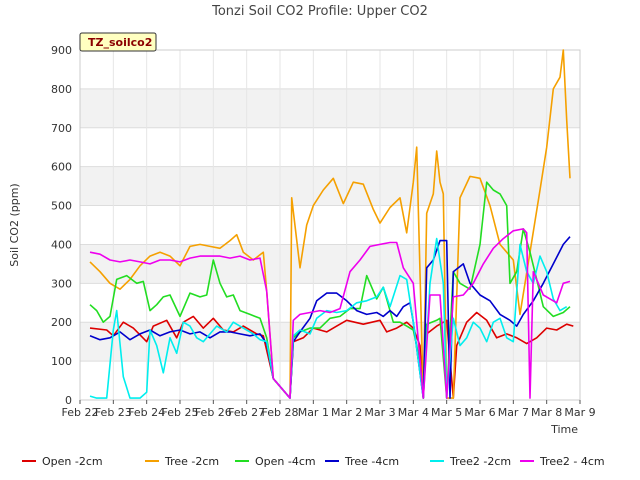 Image resolution: width=640 pixels, height=480 pixels. I want to click on y-axis-ticks: 0 100 200 300 400 500 600 700 800 900, so click(61, 225).